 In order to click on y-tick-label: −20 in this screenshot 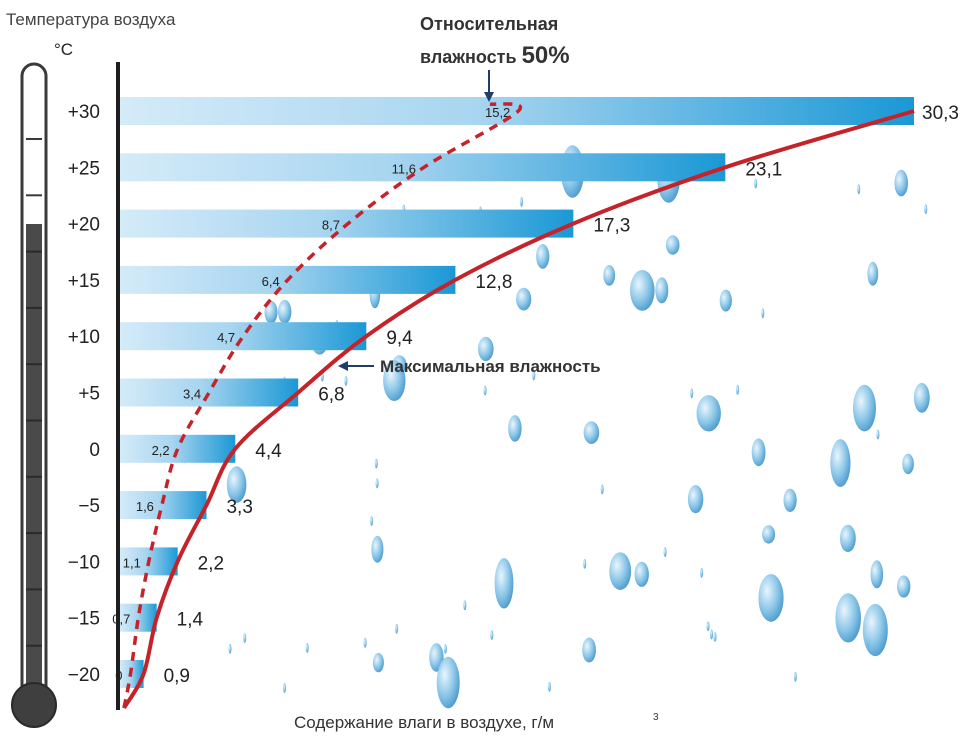, I will do `click(84, 675)`.